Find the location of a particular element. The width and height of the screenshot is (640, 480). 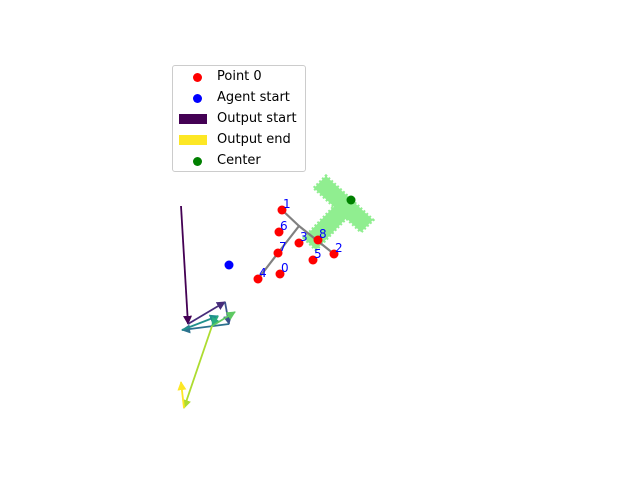

keypoint-label-5: 5 is located at coordinates (318, 254).